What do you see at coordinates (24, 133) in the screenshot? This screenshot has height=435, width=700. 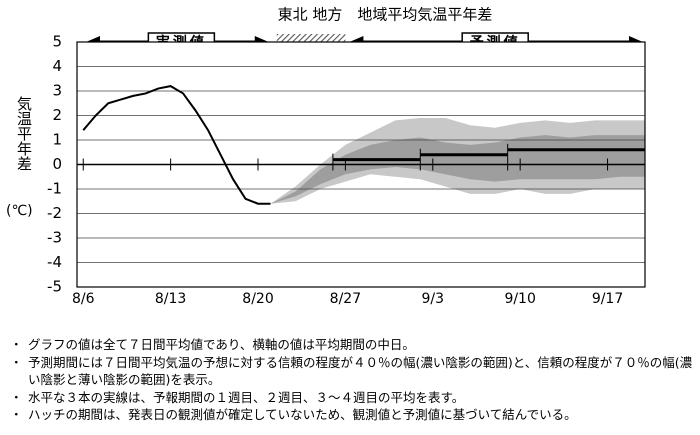 I see `y-axis-label: 気温平年差` at bounding box center [24, 133].